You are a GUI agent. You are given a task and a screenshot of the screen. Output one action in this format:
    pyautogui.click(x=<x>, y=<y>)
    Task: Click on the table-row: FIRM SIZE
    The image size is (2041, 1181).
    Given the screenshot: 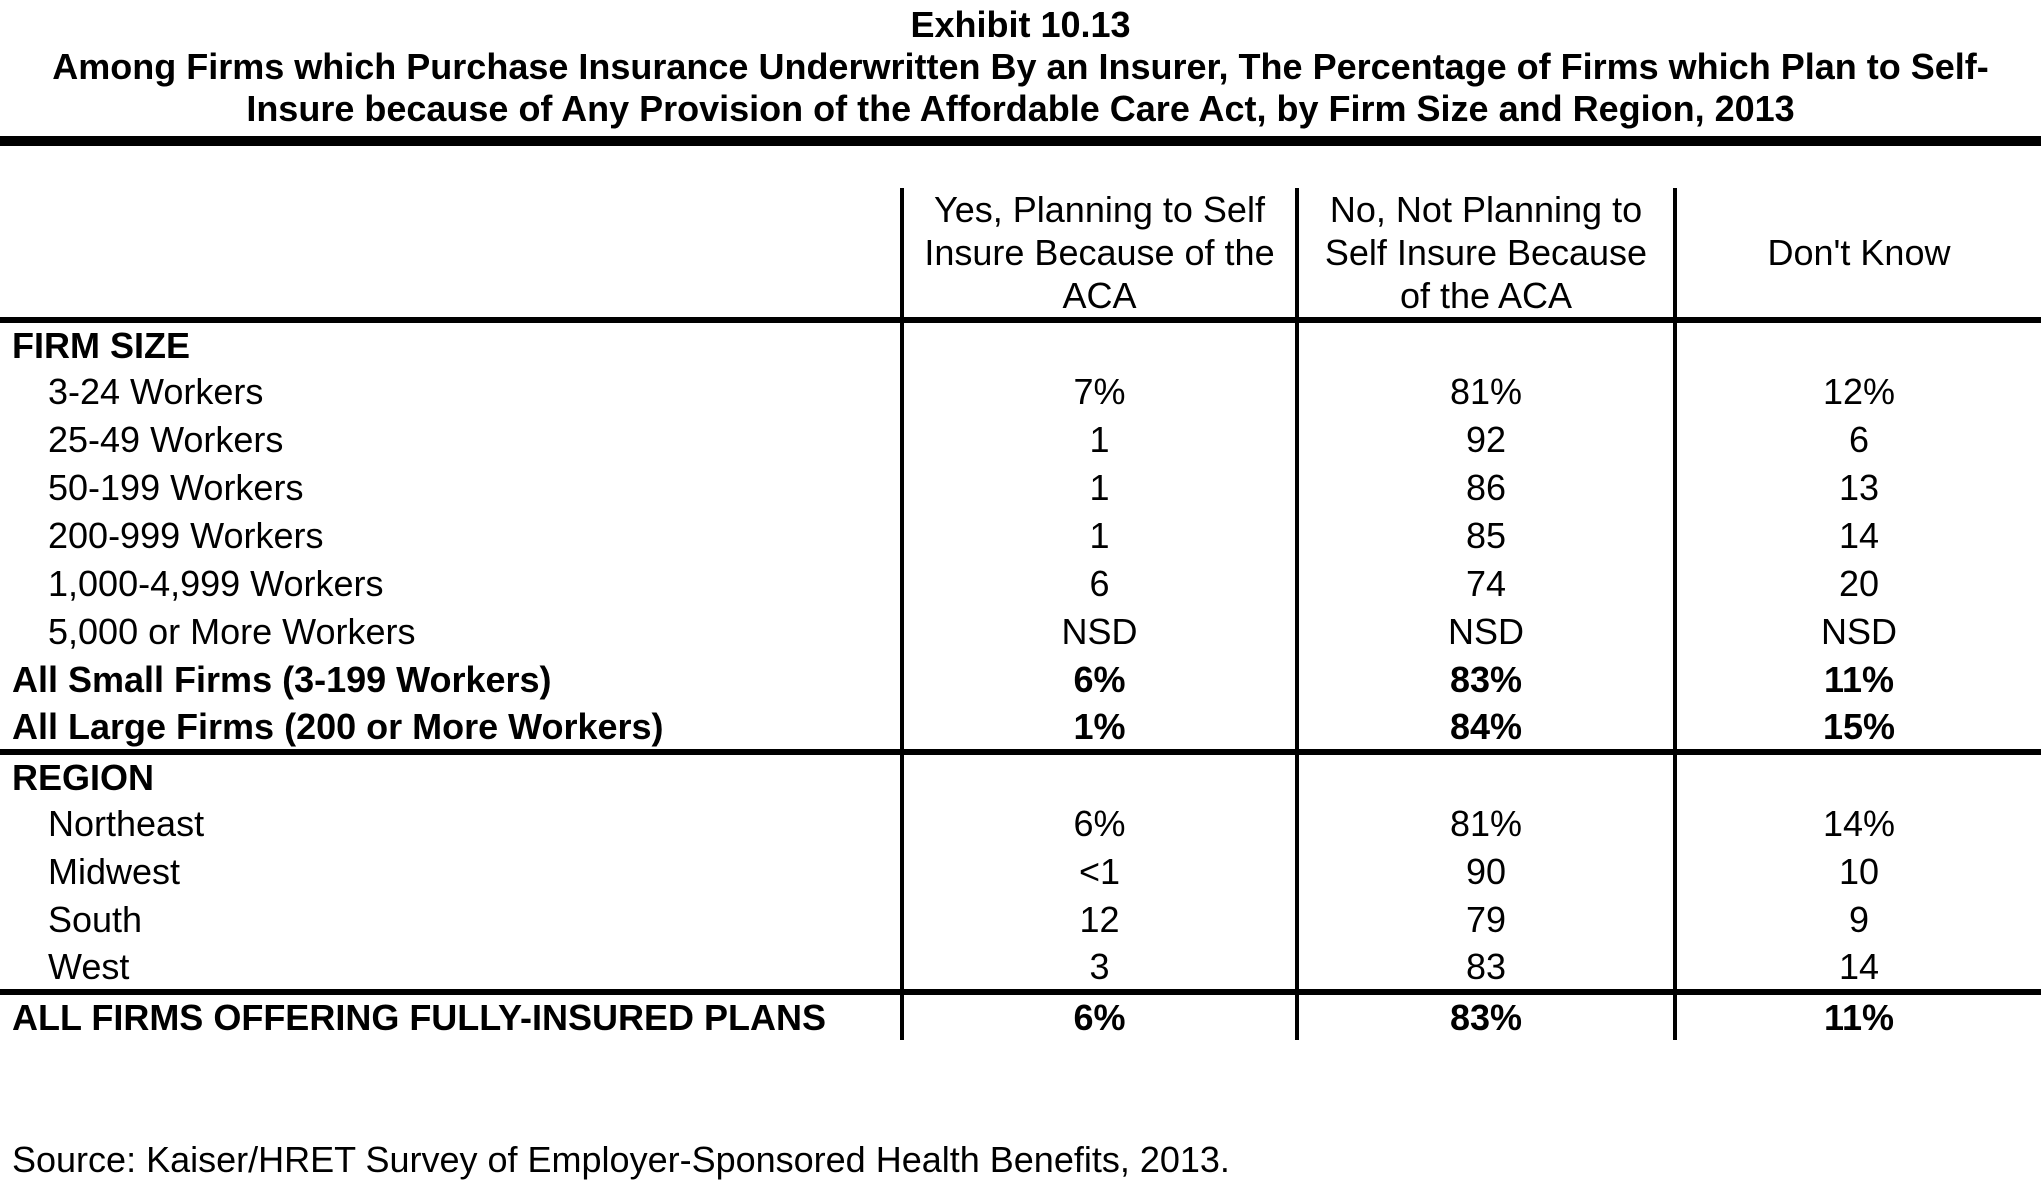 What is the action you would take?
    pyautogui.click(x=1020, y=344)
    